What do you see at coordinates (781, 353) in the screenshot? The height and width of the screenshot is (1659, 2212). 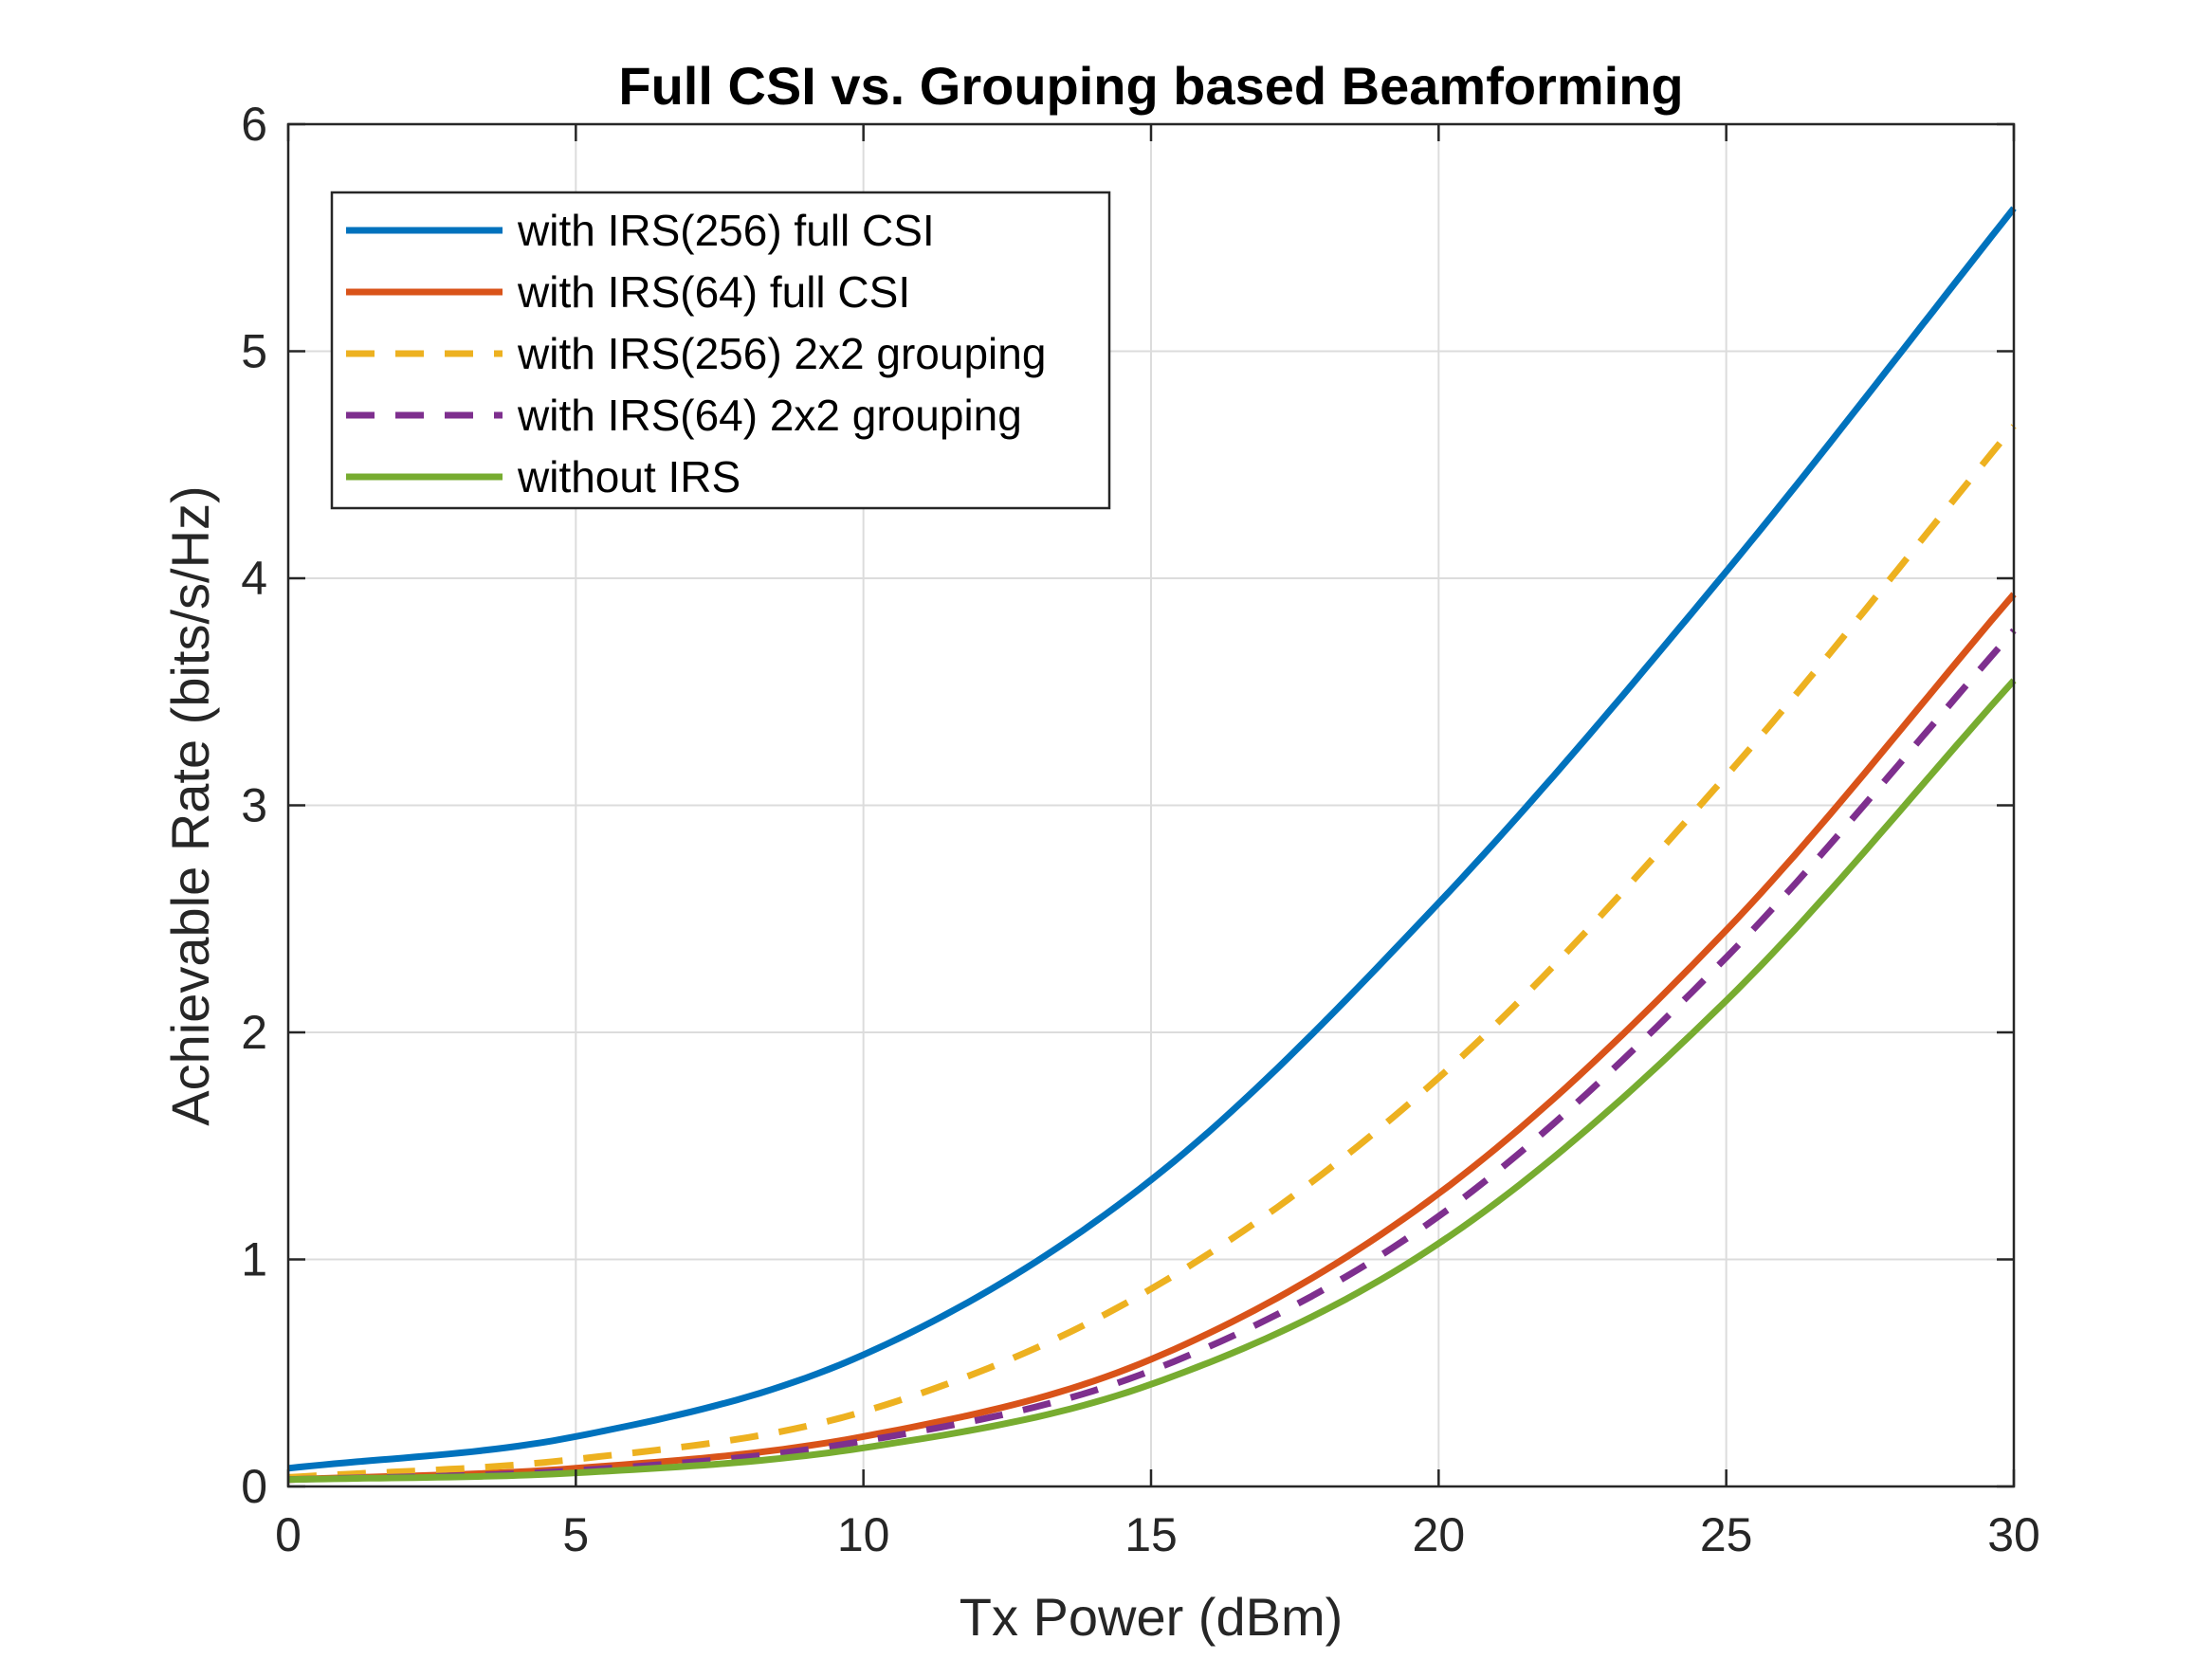 I see `legend-label: with IRS(256) 2x2 grouping` at bounding box center [781, 353].